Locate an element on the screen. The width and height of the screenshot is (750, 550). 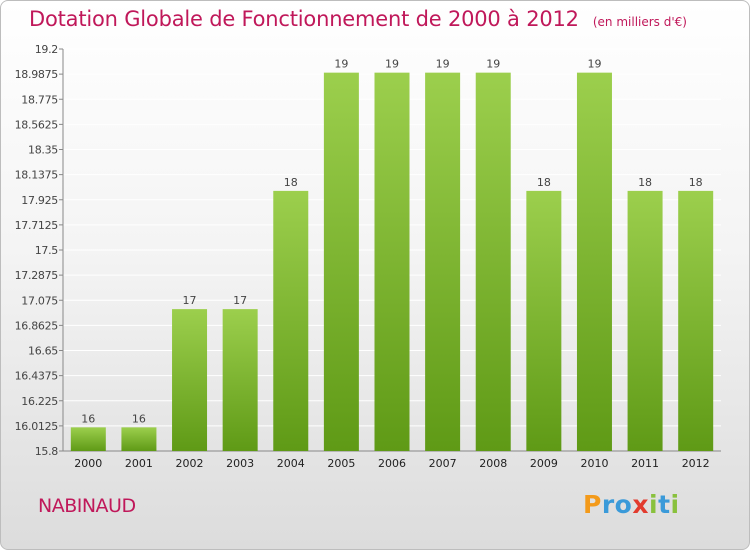
data-label-2005: 19 is located at coordinates (341, 64).